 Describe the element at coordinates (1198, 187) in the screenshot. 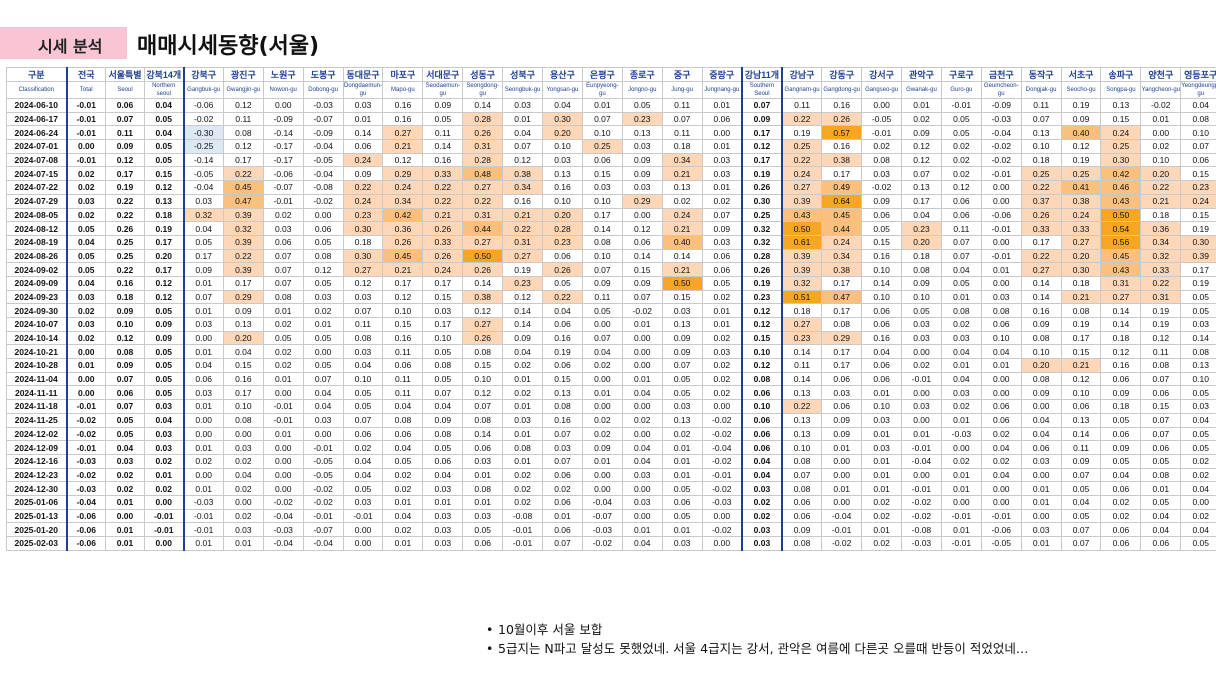

I see `table-cell: 0.23` at that location.